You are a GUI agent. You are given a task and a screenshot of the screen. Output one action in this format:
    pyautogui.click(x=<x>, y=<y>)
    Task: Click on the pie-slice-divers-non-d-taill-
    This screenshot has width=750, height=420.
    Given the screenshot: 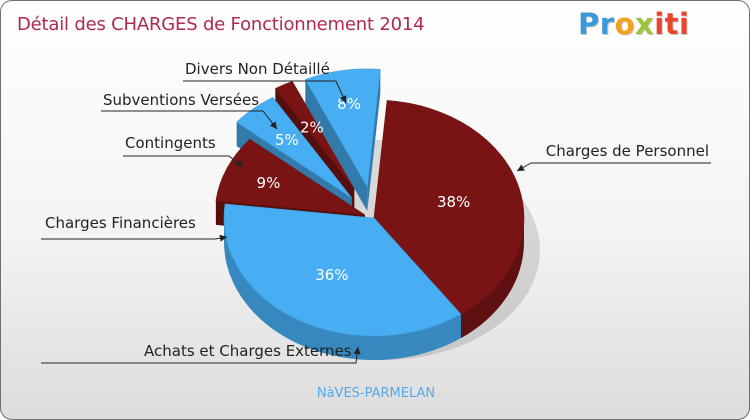 What is the action you would take?
    pyautogui.click(x=342, y=128)
    